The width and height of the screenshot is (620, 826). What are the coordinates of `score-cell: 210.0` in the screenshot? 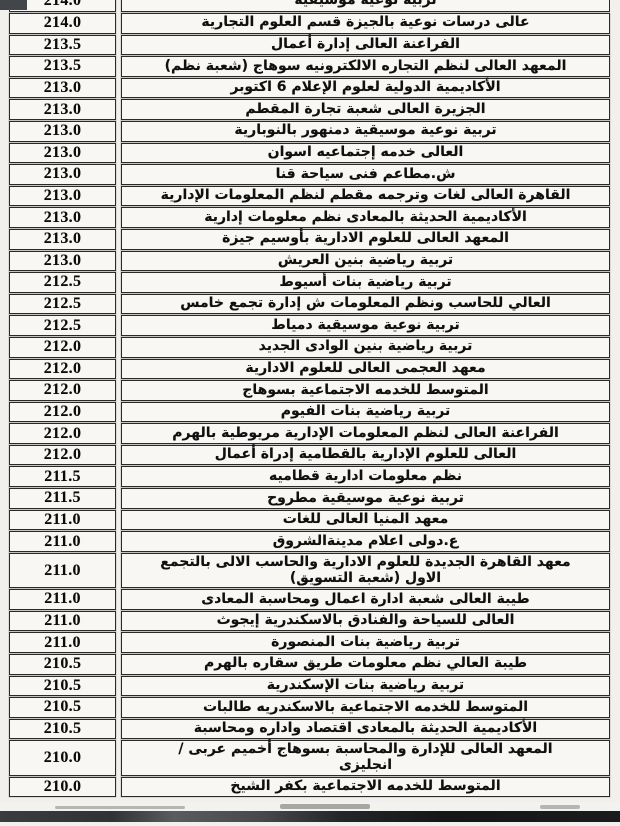 It's located at (62, 787).